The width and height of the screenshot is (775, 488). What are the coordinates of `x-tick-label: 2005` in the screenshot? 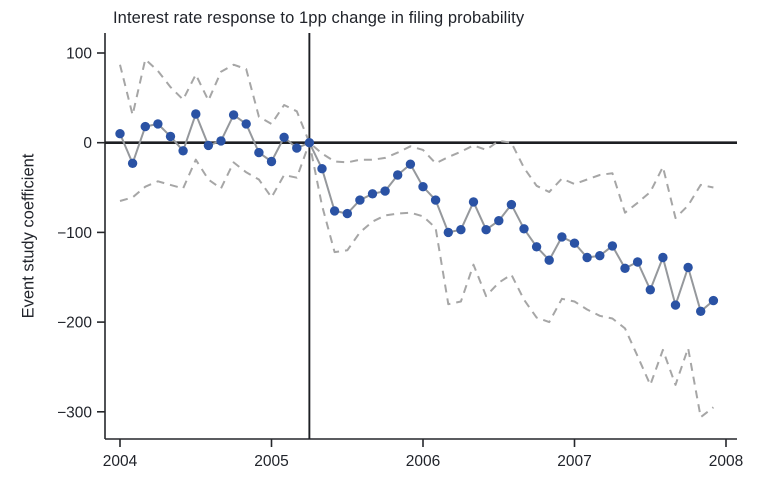 It's located at (271, 461).